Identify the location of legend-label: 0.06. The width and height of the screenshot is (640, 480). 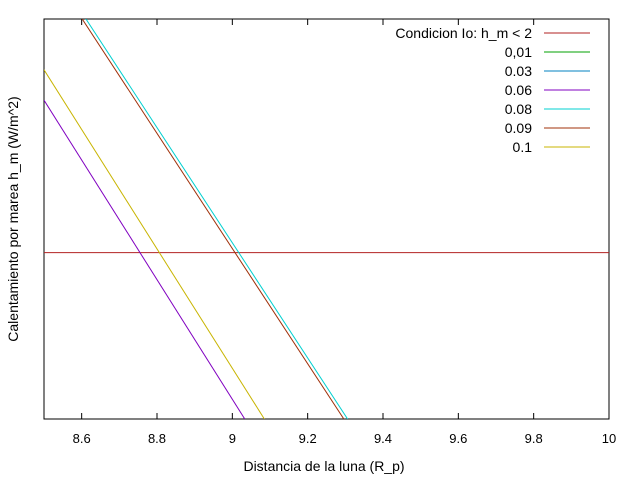
(518, 90).